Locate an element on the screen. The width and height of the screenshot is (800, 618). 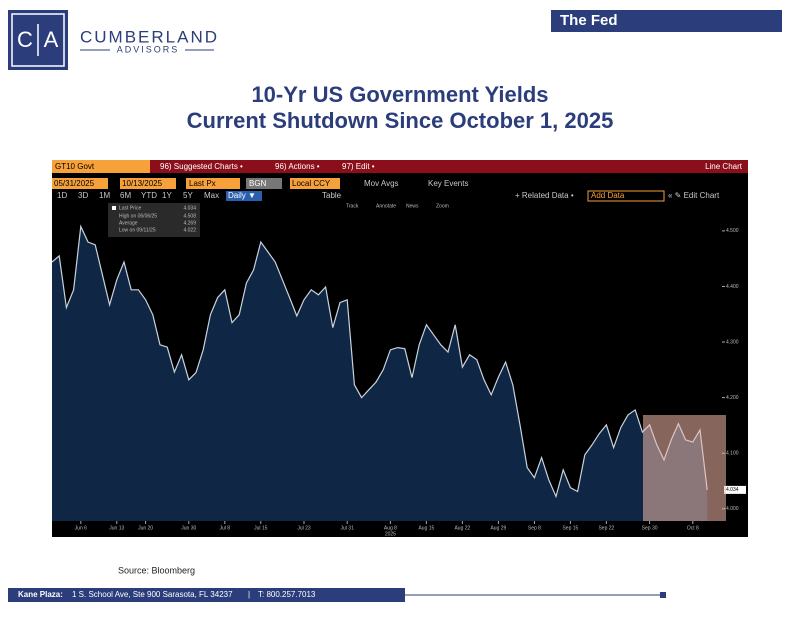
table-button: Table is located at coordinates (332, 195).